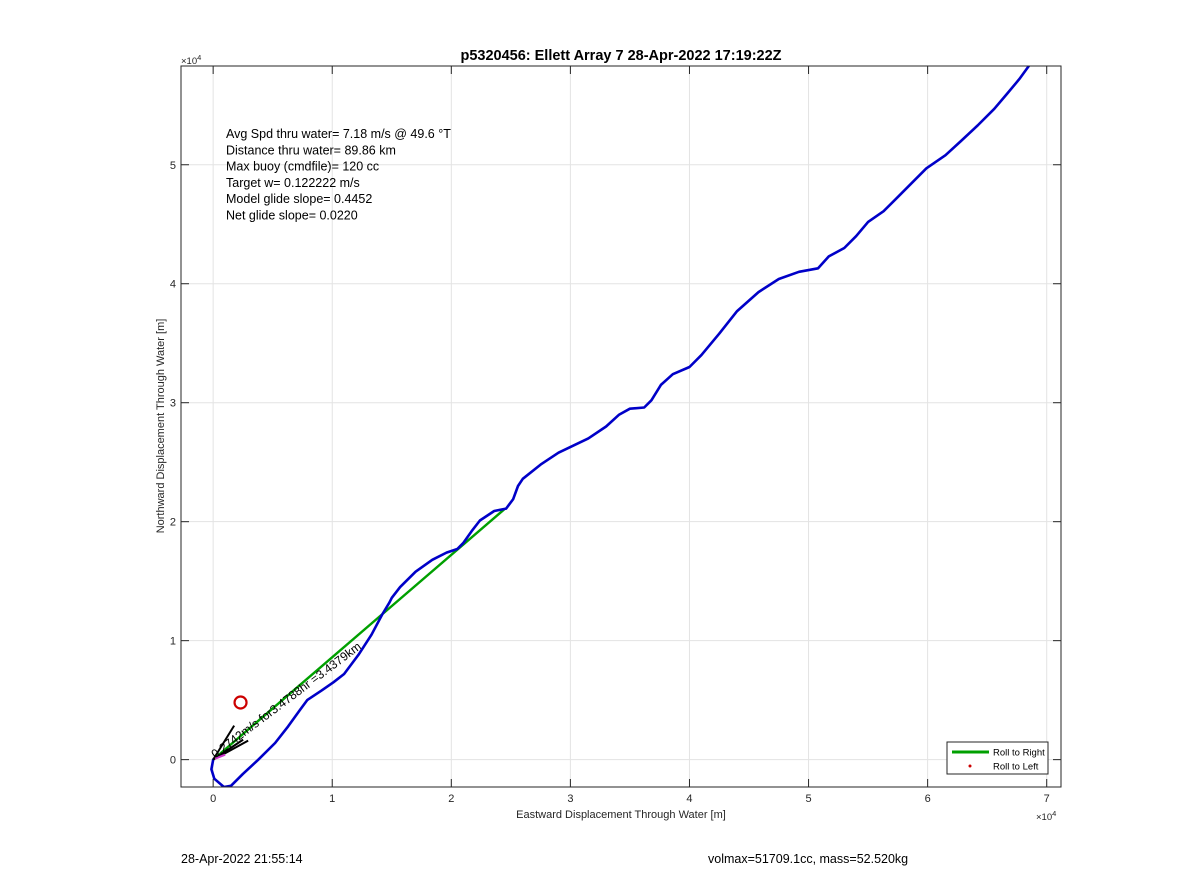 This screenshot has height=885, width=1200. What do you see at coordinates (293, 183) in the screenshot?
I see `annotation-line: Target w= 0.122222 m/s` at bounding box center [293, 183].